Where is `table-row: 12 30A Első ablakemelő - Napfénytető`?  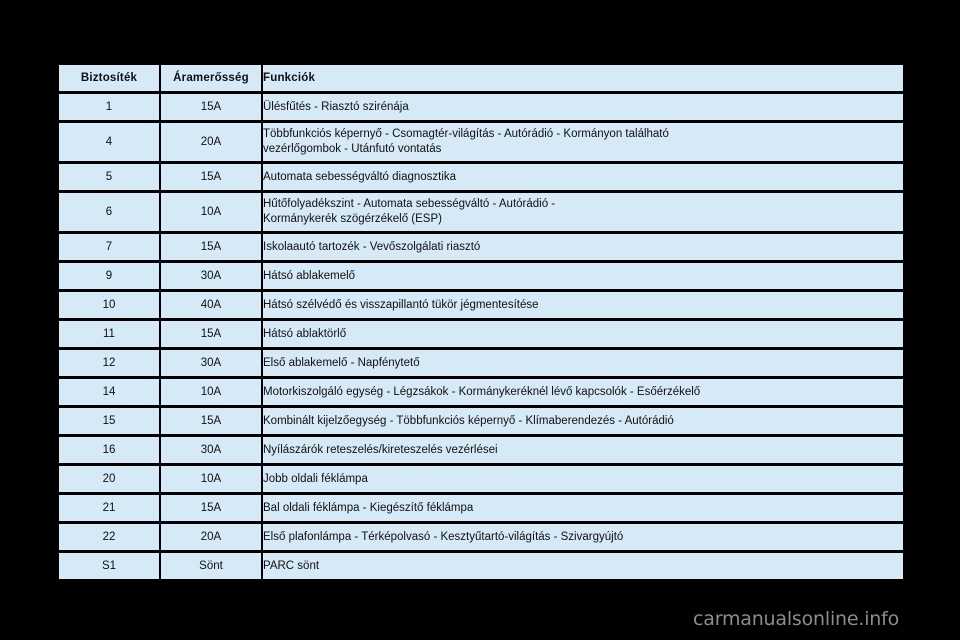
table-row: 12 30A Első ablakemelő - Napfénytető is located at coordinates (481, 363).